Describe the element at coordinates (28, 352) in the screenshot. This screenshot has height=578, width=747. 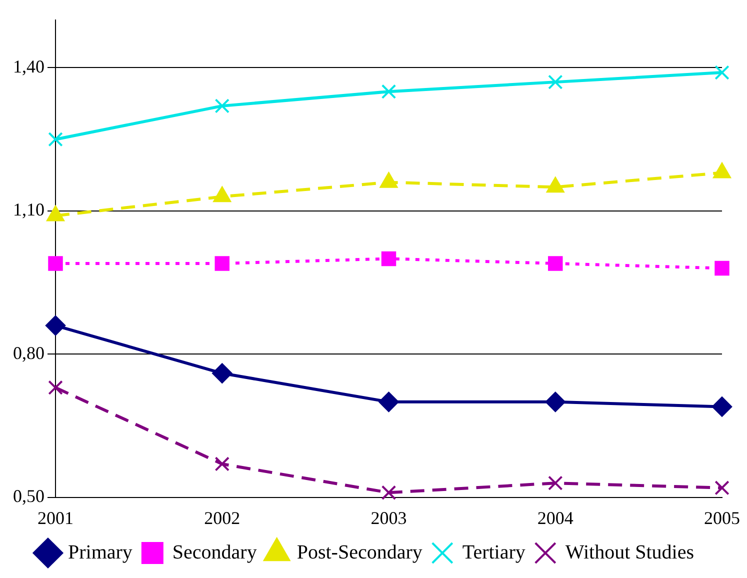
I see `y-tick-label: 0,80` at that location.